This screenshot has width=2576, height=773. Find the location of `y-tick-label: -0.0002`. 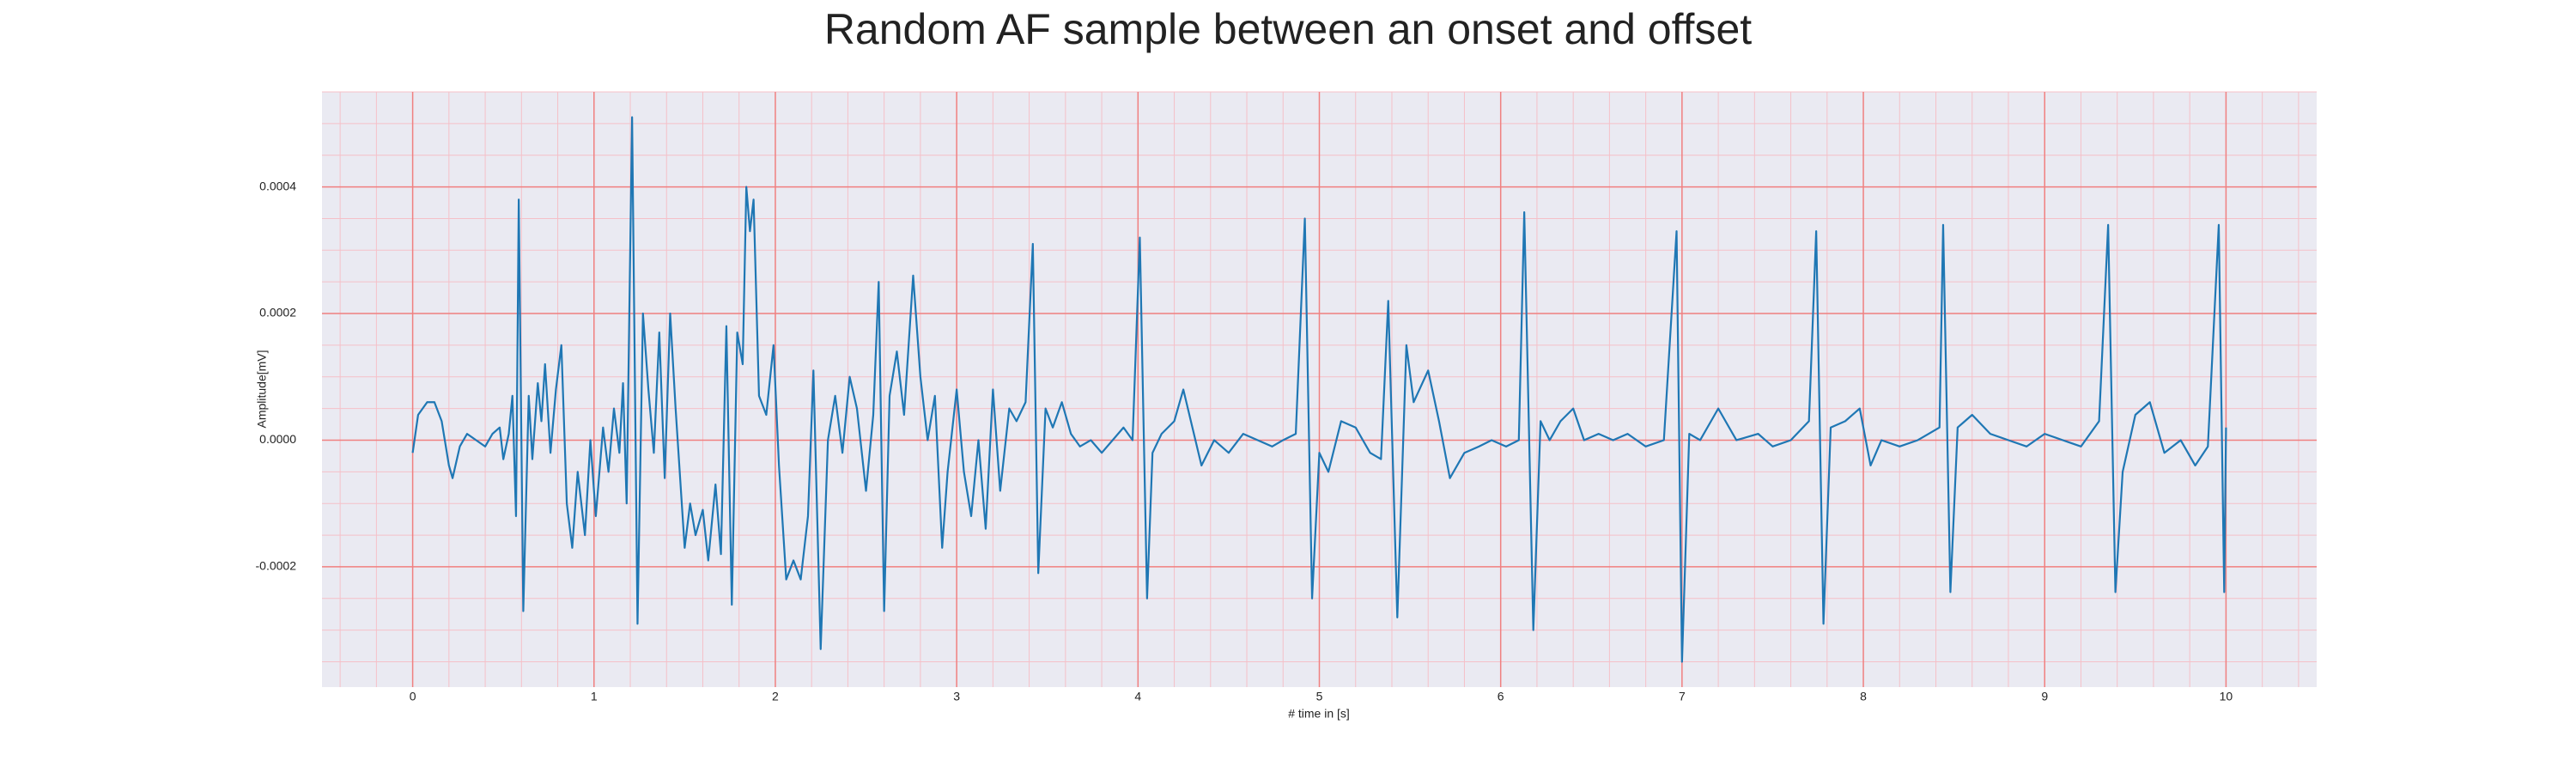

y-tick-label: -0.0002 is located at coordinates (276, 566).